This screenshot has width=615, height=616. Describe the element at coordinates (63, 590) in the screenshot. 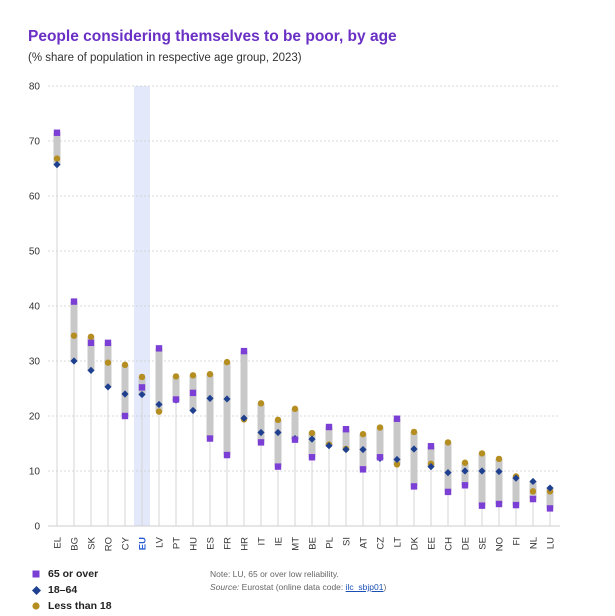

I see `legend-label: 18–64` at that location.